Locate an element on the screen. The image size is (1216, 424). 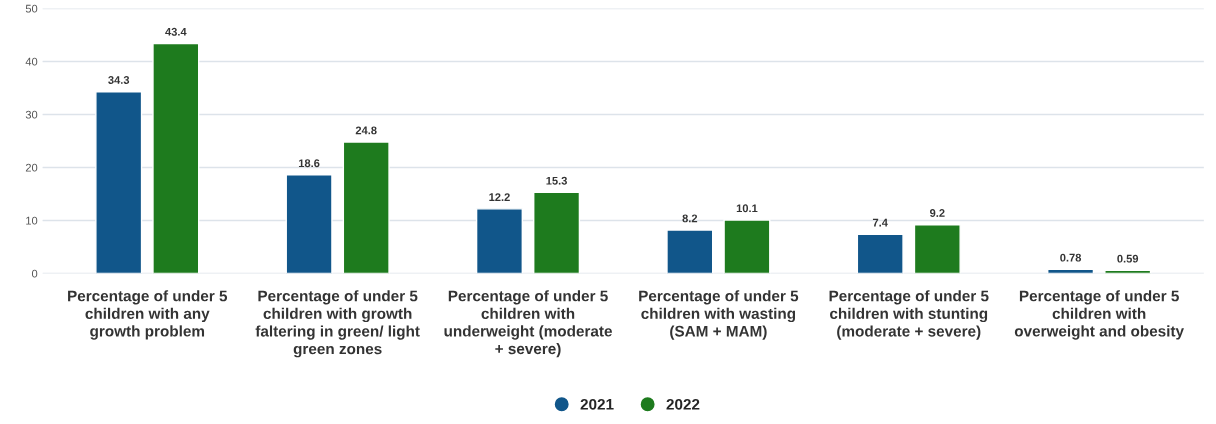
x-tick-label: Percentage of under 5 children with any growth problem is located at coordinates (148, 315).